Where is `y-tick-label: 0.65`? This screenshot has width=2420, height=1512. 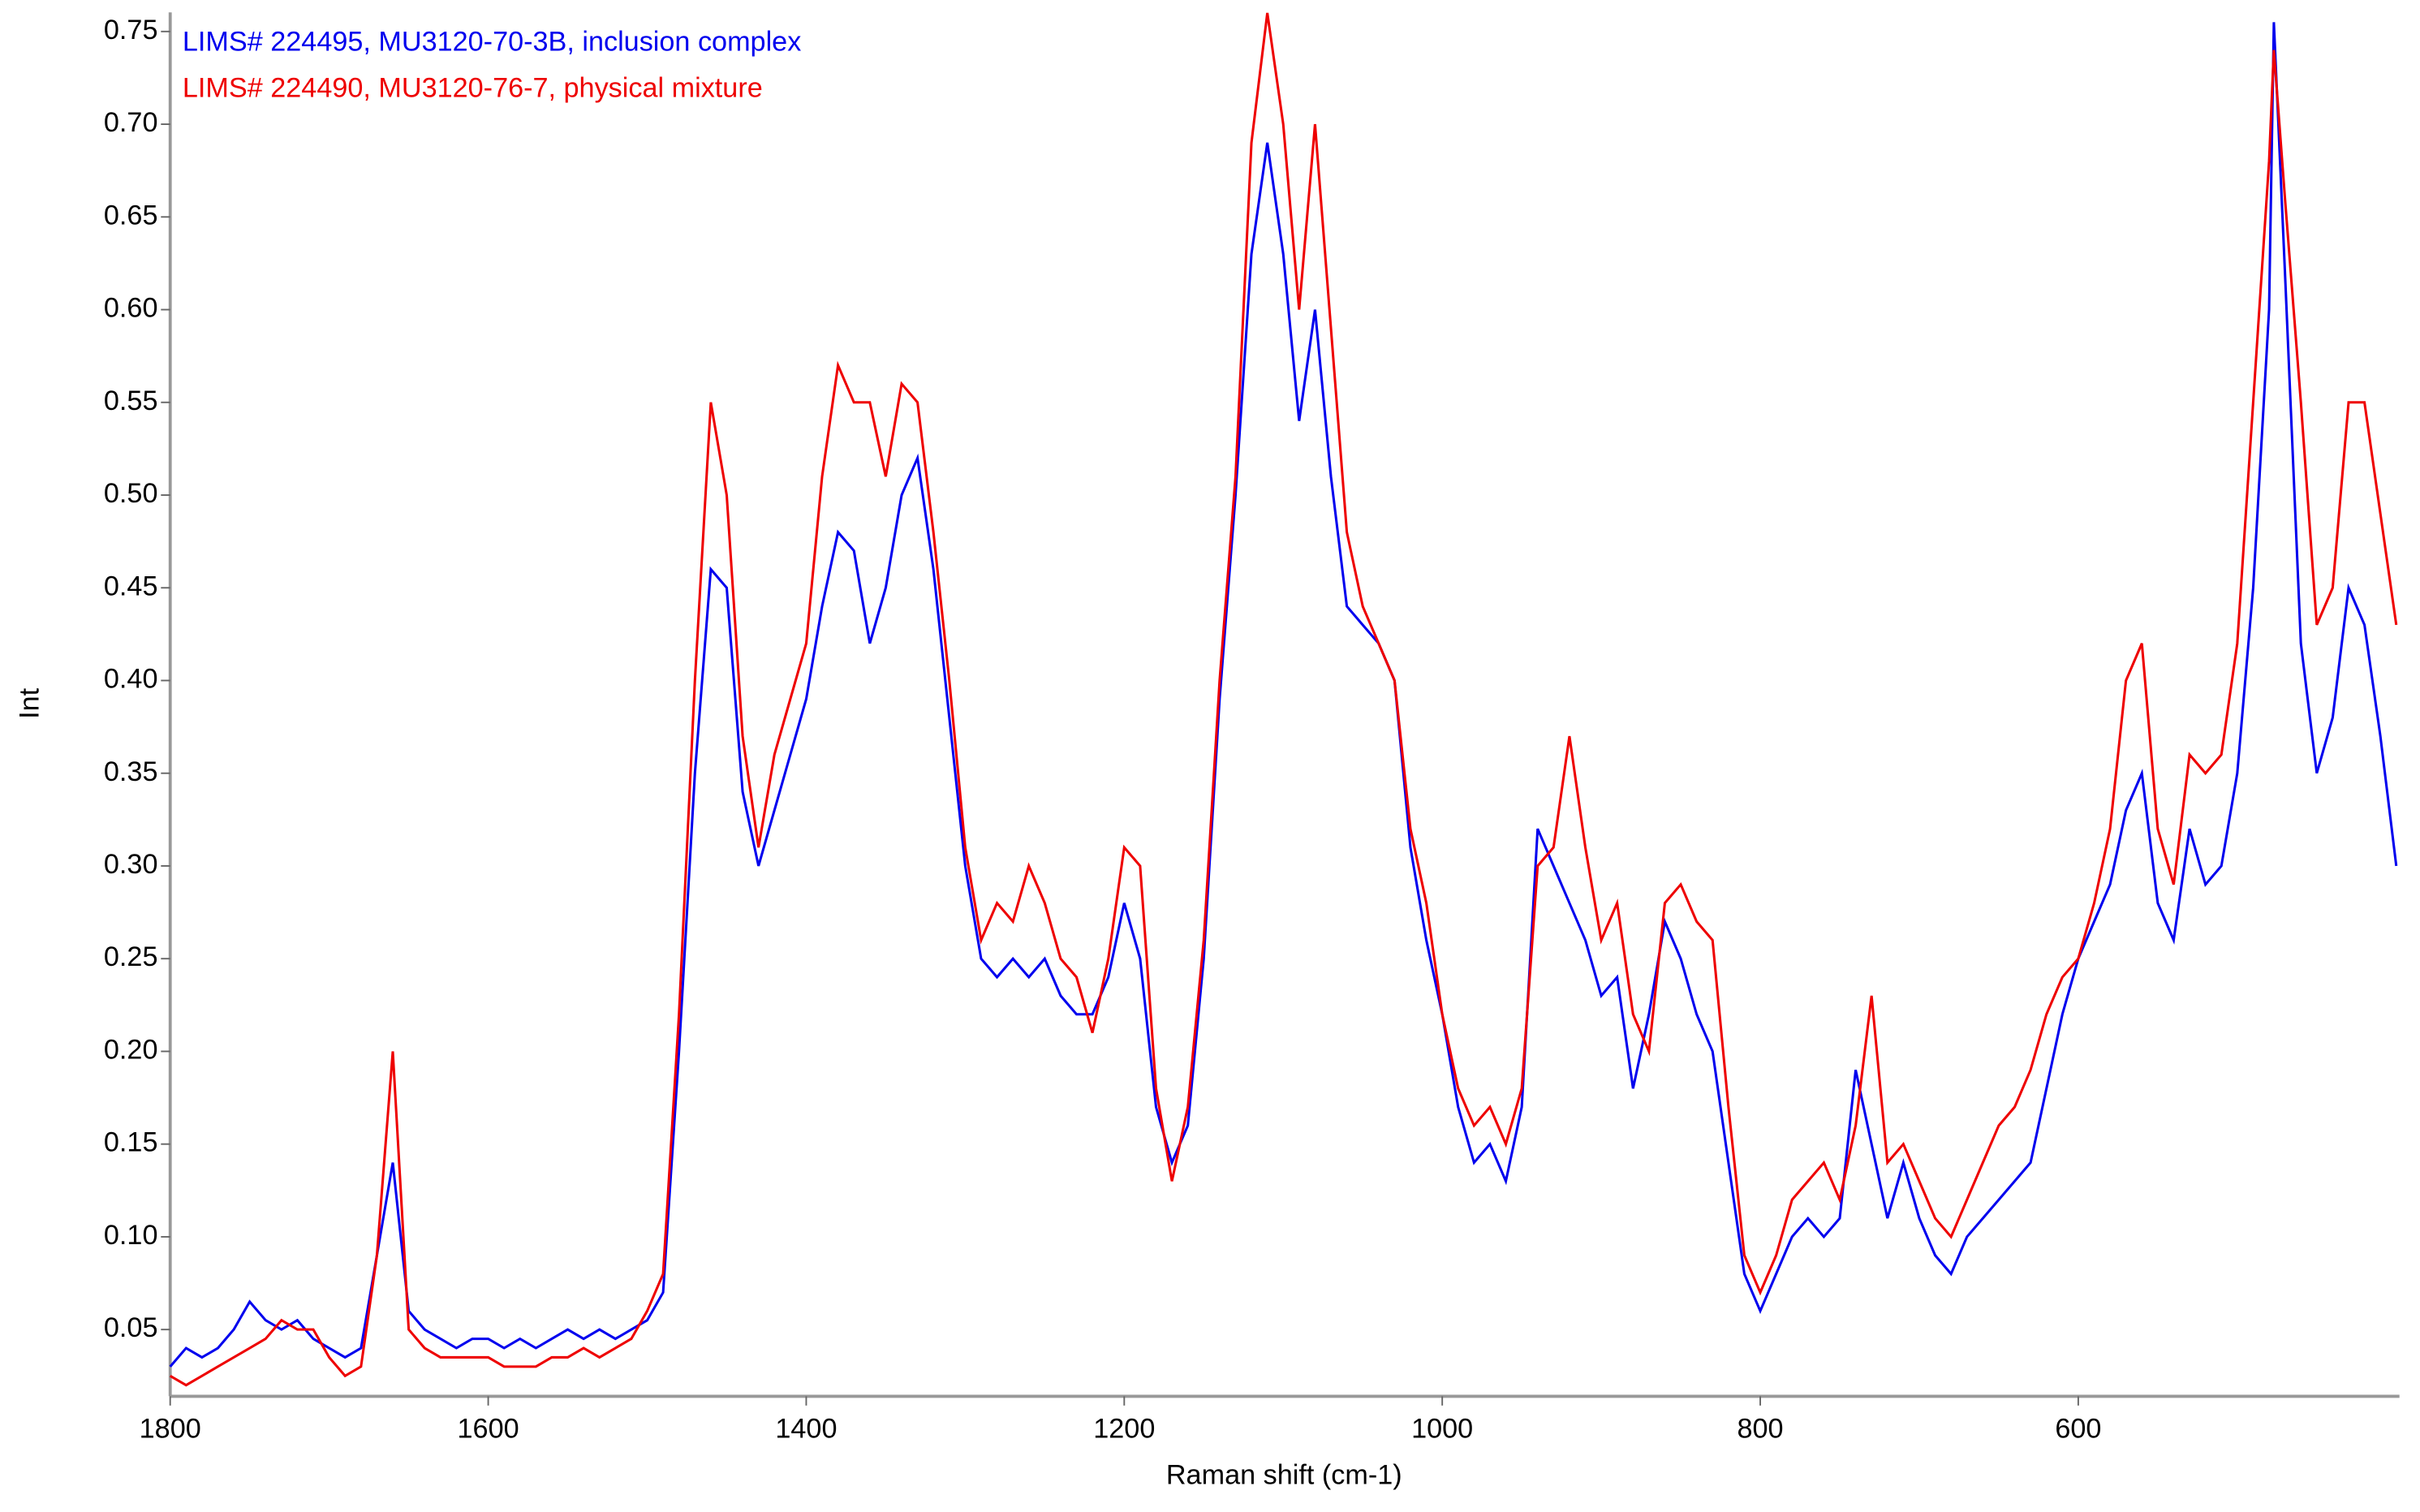
y-tick-label: 0.65 is located at coordinates (131, 215).